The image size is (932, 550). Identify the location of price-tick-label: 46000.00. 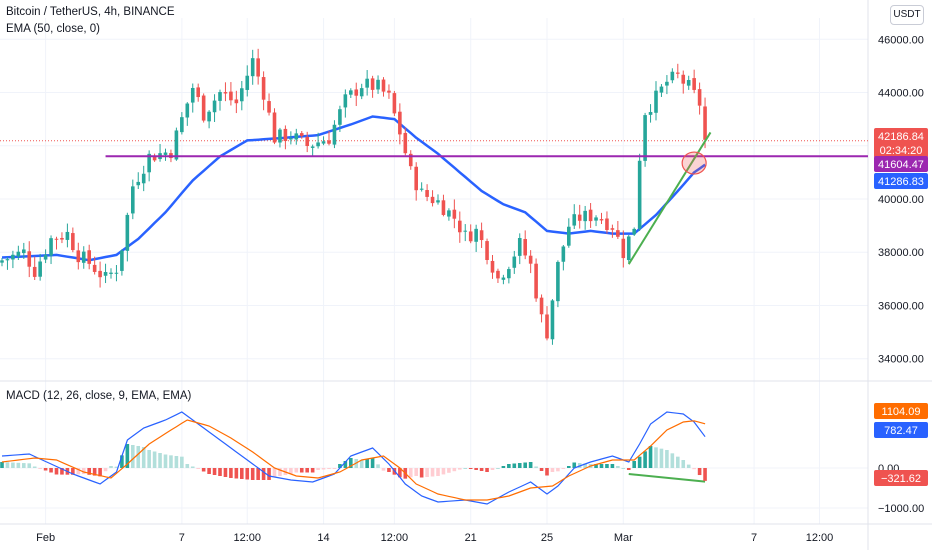
(901, 40).